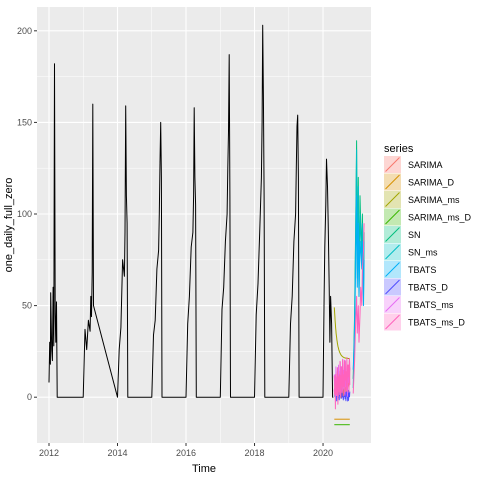 This screenshot has height=480, width=480. I want to click on series-tbats-line, so click(358, 282).